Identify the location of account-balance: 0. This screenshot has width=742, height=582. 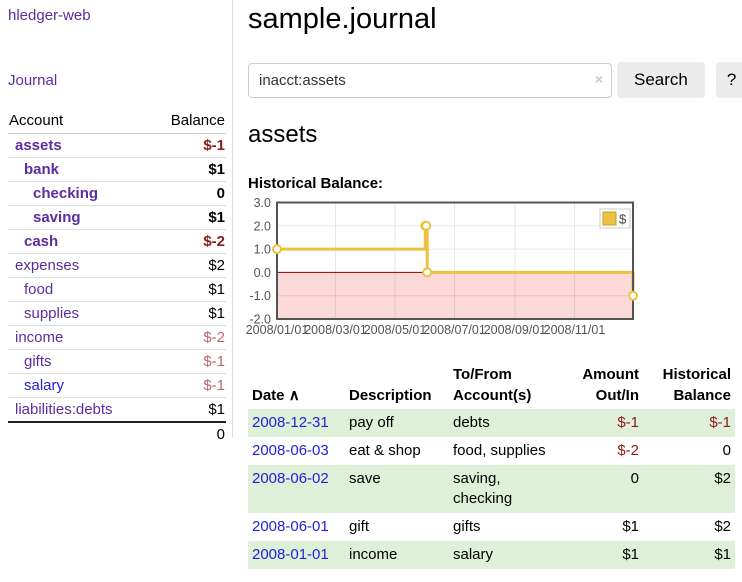
(188, 193).